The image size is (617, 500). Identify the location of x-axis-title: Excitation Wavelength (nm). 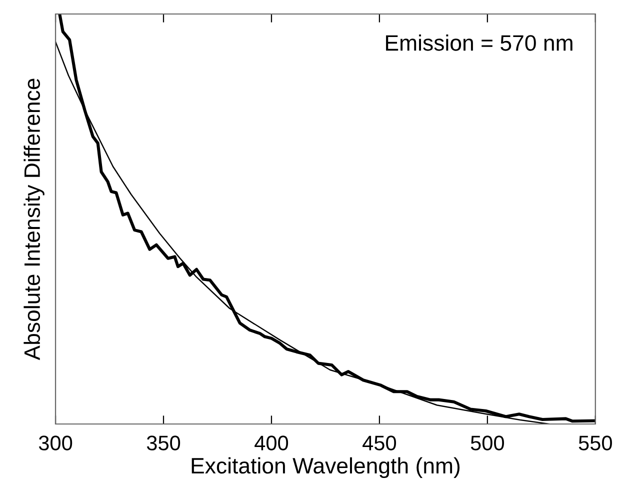
(326, 467).